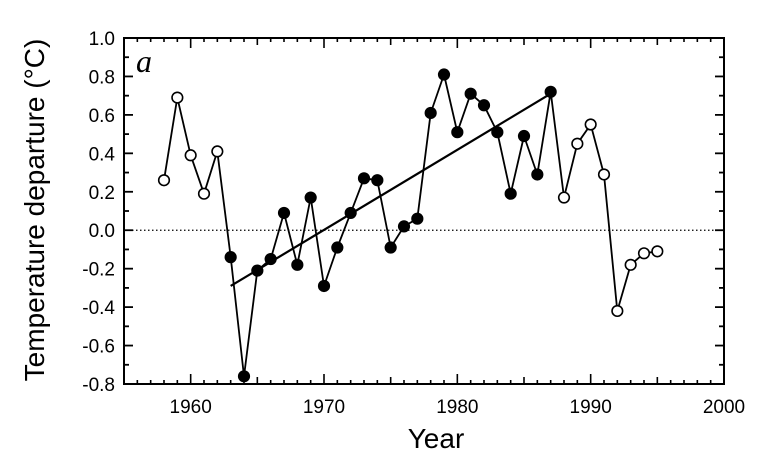 Image resolution: width=770 pixels, height=463 pixels. I want to click on x-tick-label: 1970, so click(324, 407).